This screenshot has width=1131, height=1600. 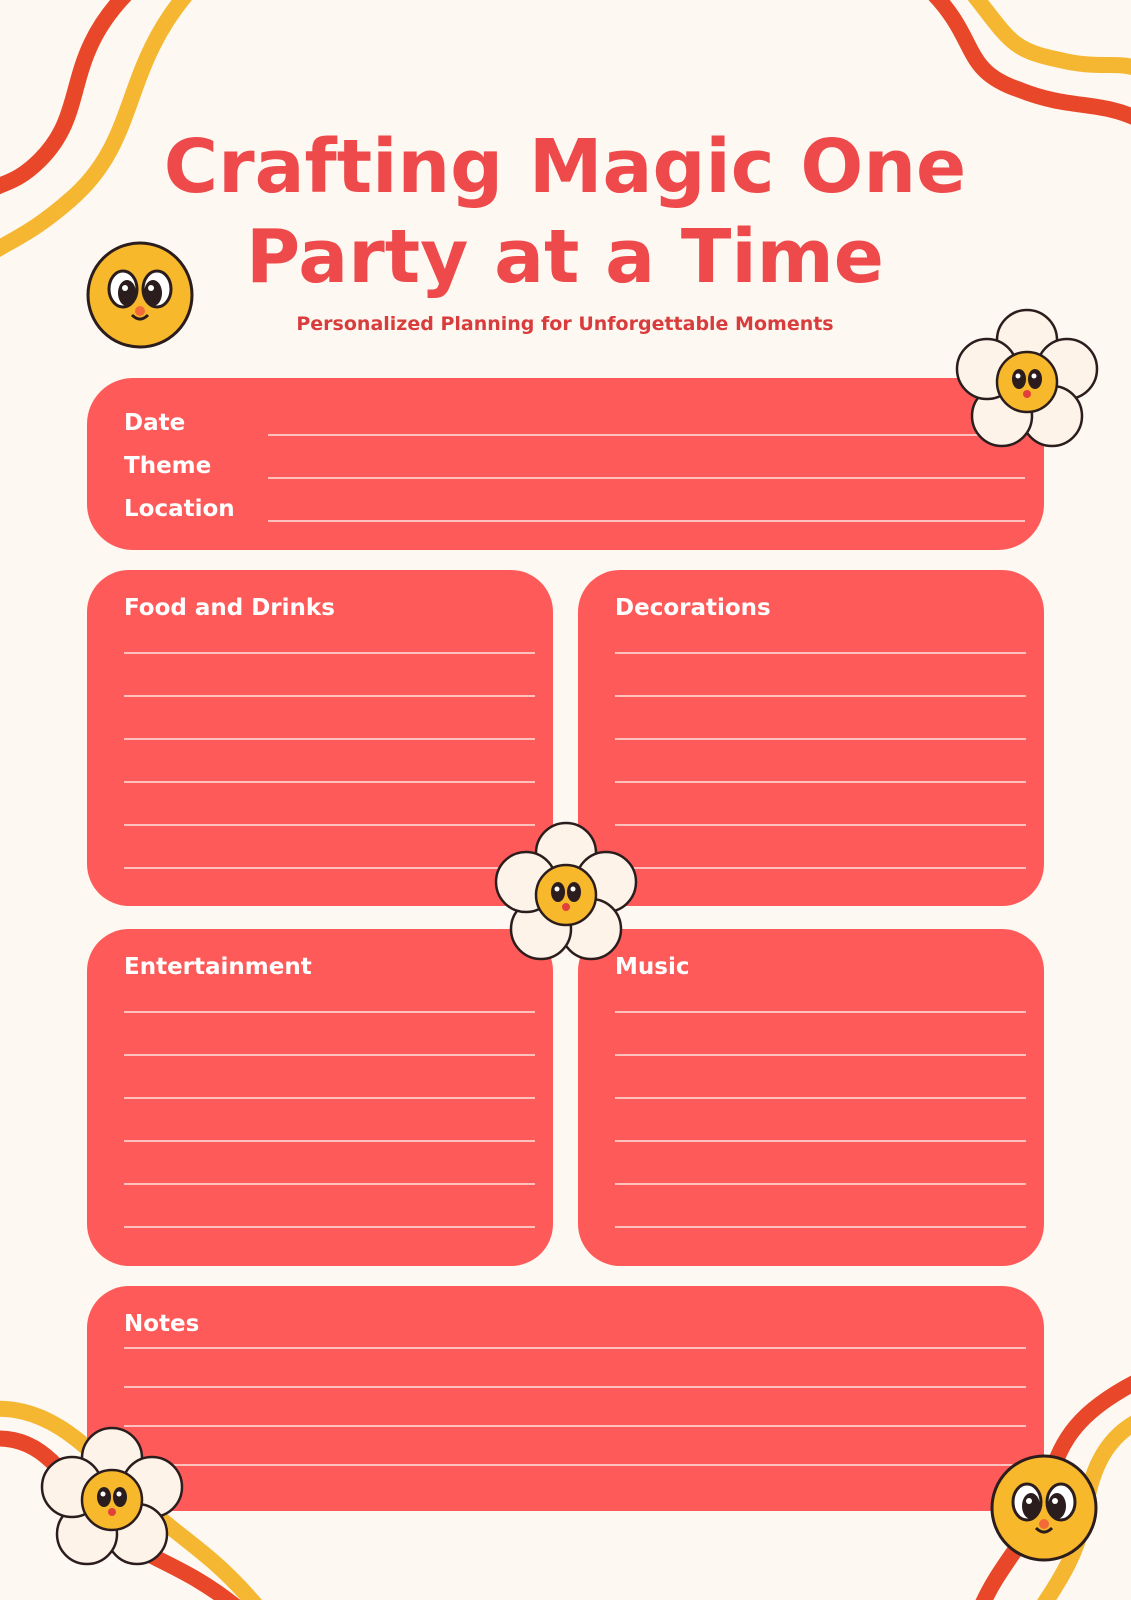 I want to click on section-title: Entertainment, so click(x=218, y=967).